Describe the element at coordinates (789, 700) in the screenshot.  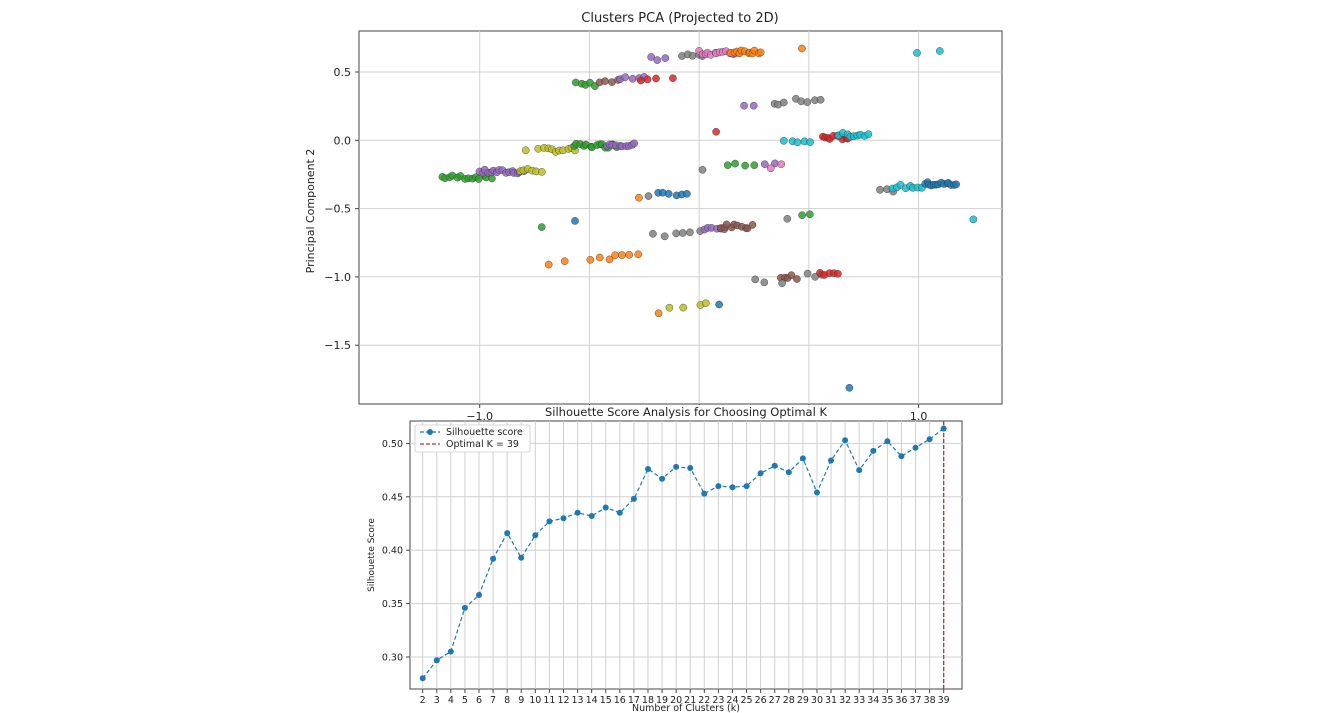
I see `line-x-tick-label: 28` at that location.